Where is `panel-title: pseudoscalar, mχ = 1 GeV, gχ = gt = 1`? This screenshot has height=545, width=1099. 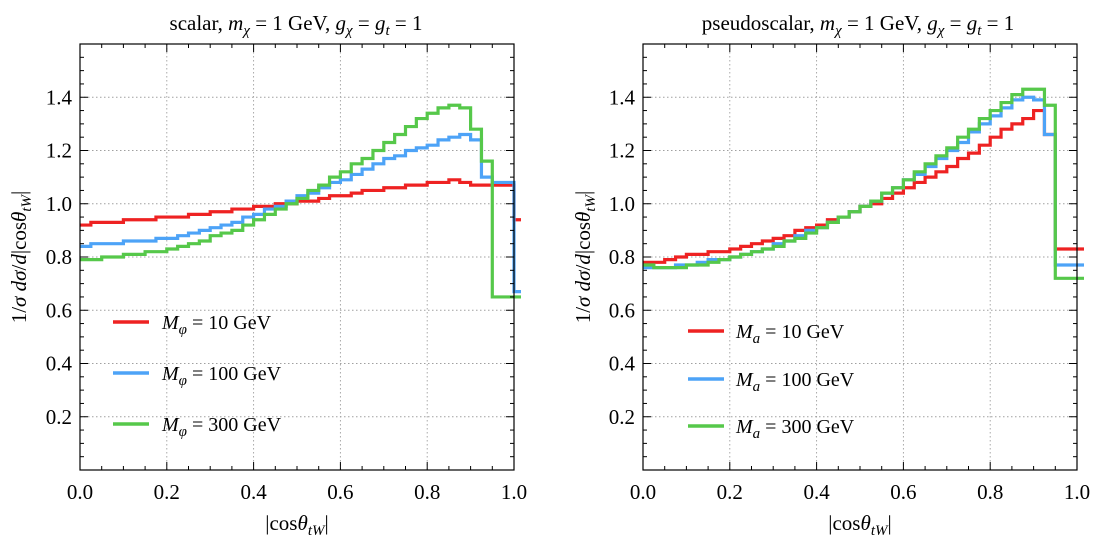 panel-title: pseudoscalar, mχ = 1 GeV, gχ = gt = 1 is located at coordinates (858, 25).